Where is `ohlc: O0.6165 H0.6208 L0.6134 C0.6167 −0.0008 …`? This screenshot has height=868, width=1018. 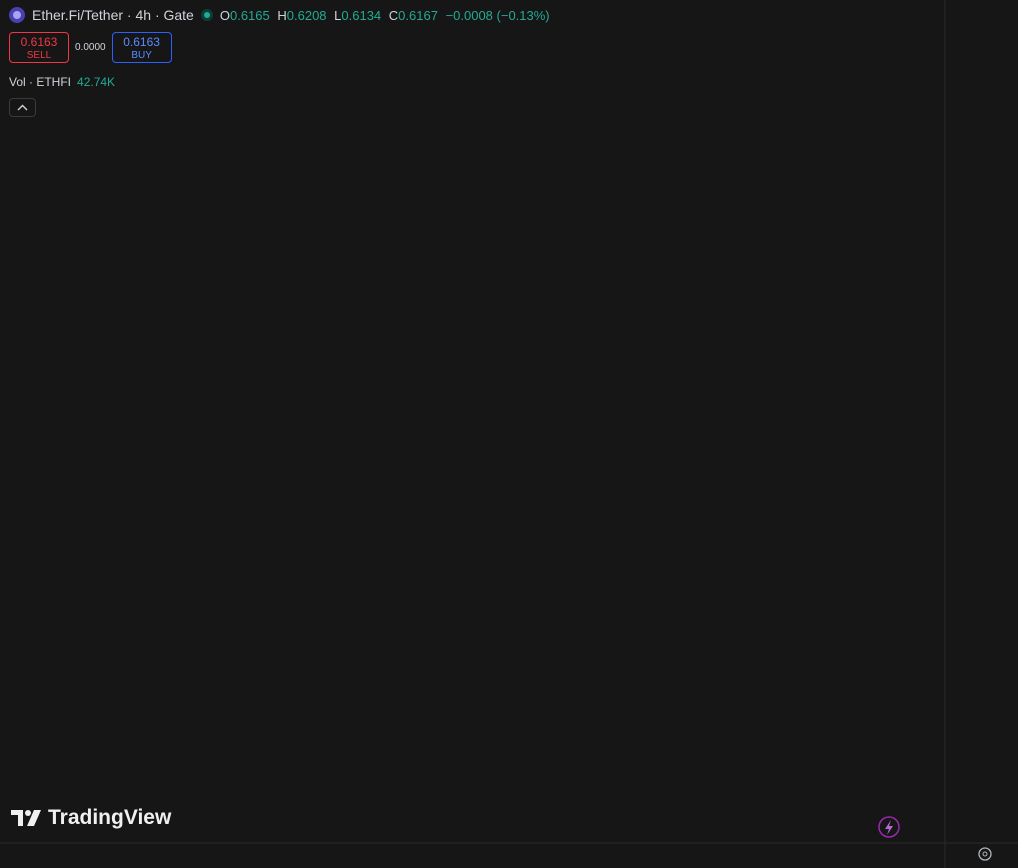 ohlc: O0.6165 H0.6208 L0.6134 C0.6167 −0.0008 … is located at coordinates (387, 15).